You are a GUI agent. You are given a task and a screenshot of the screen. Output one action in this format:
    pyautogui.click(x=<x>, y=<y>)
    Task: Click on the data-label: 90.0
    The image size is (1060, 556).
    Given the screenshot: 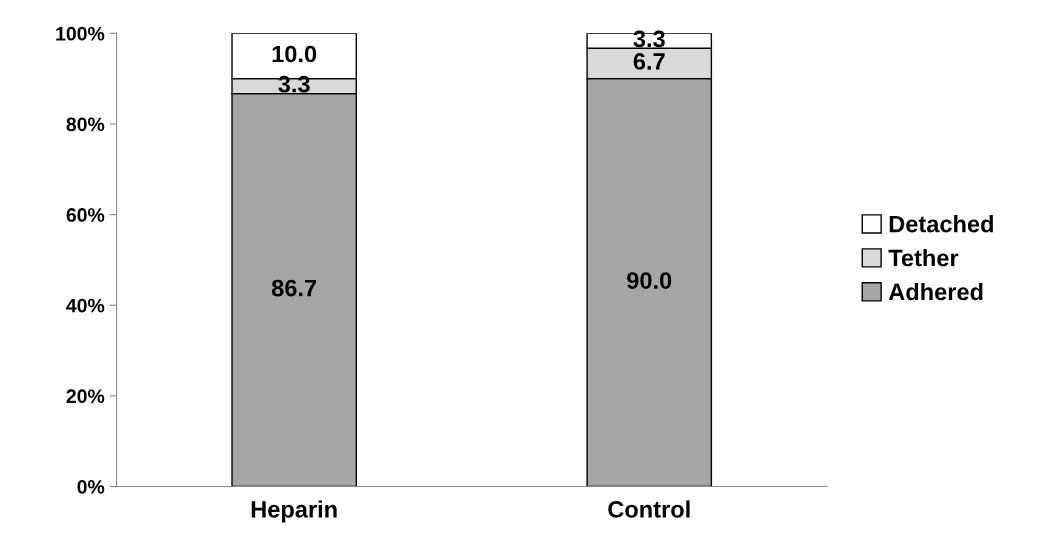 What is the action you would take?
    pyautogui.click(x=649, y=280)
    